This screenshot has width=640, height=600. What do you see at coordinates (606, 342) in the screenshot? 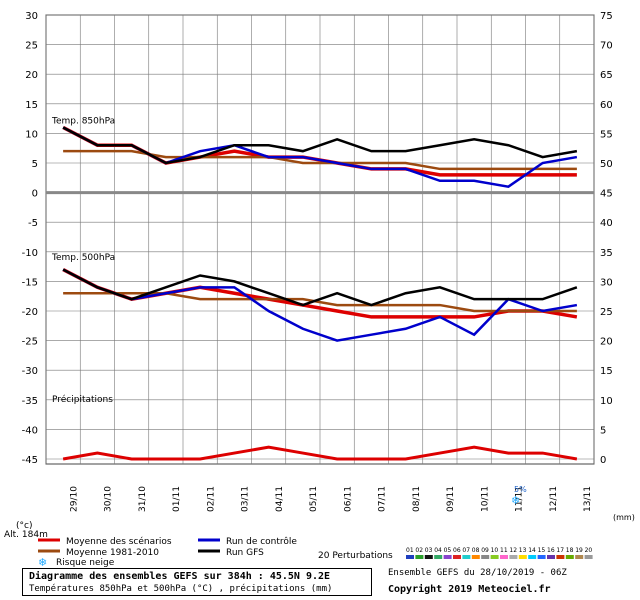
I see `right-tick-label: 20` at bounding box center [606, 342].